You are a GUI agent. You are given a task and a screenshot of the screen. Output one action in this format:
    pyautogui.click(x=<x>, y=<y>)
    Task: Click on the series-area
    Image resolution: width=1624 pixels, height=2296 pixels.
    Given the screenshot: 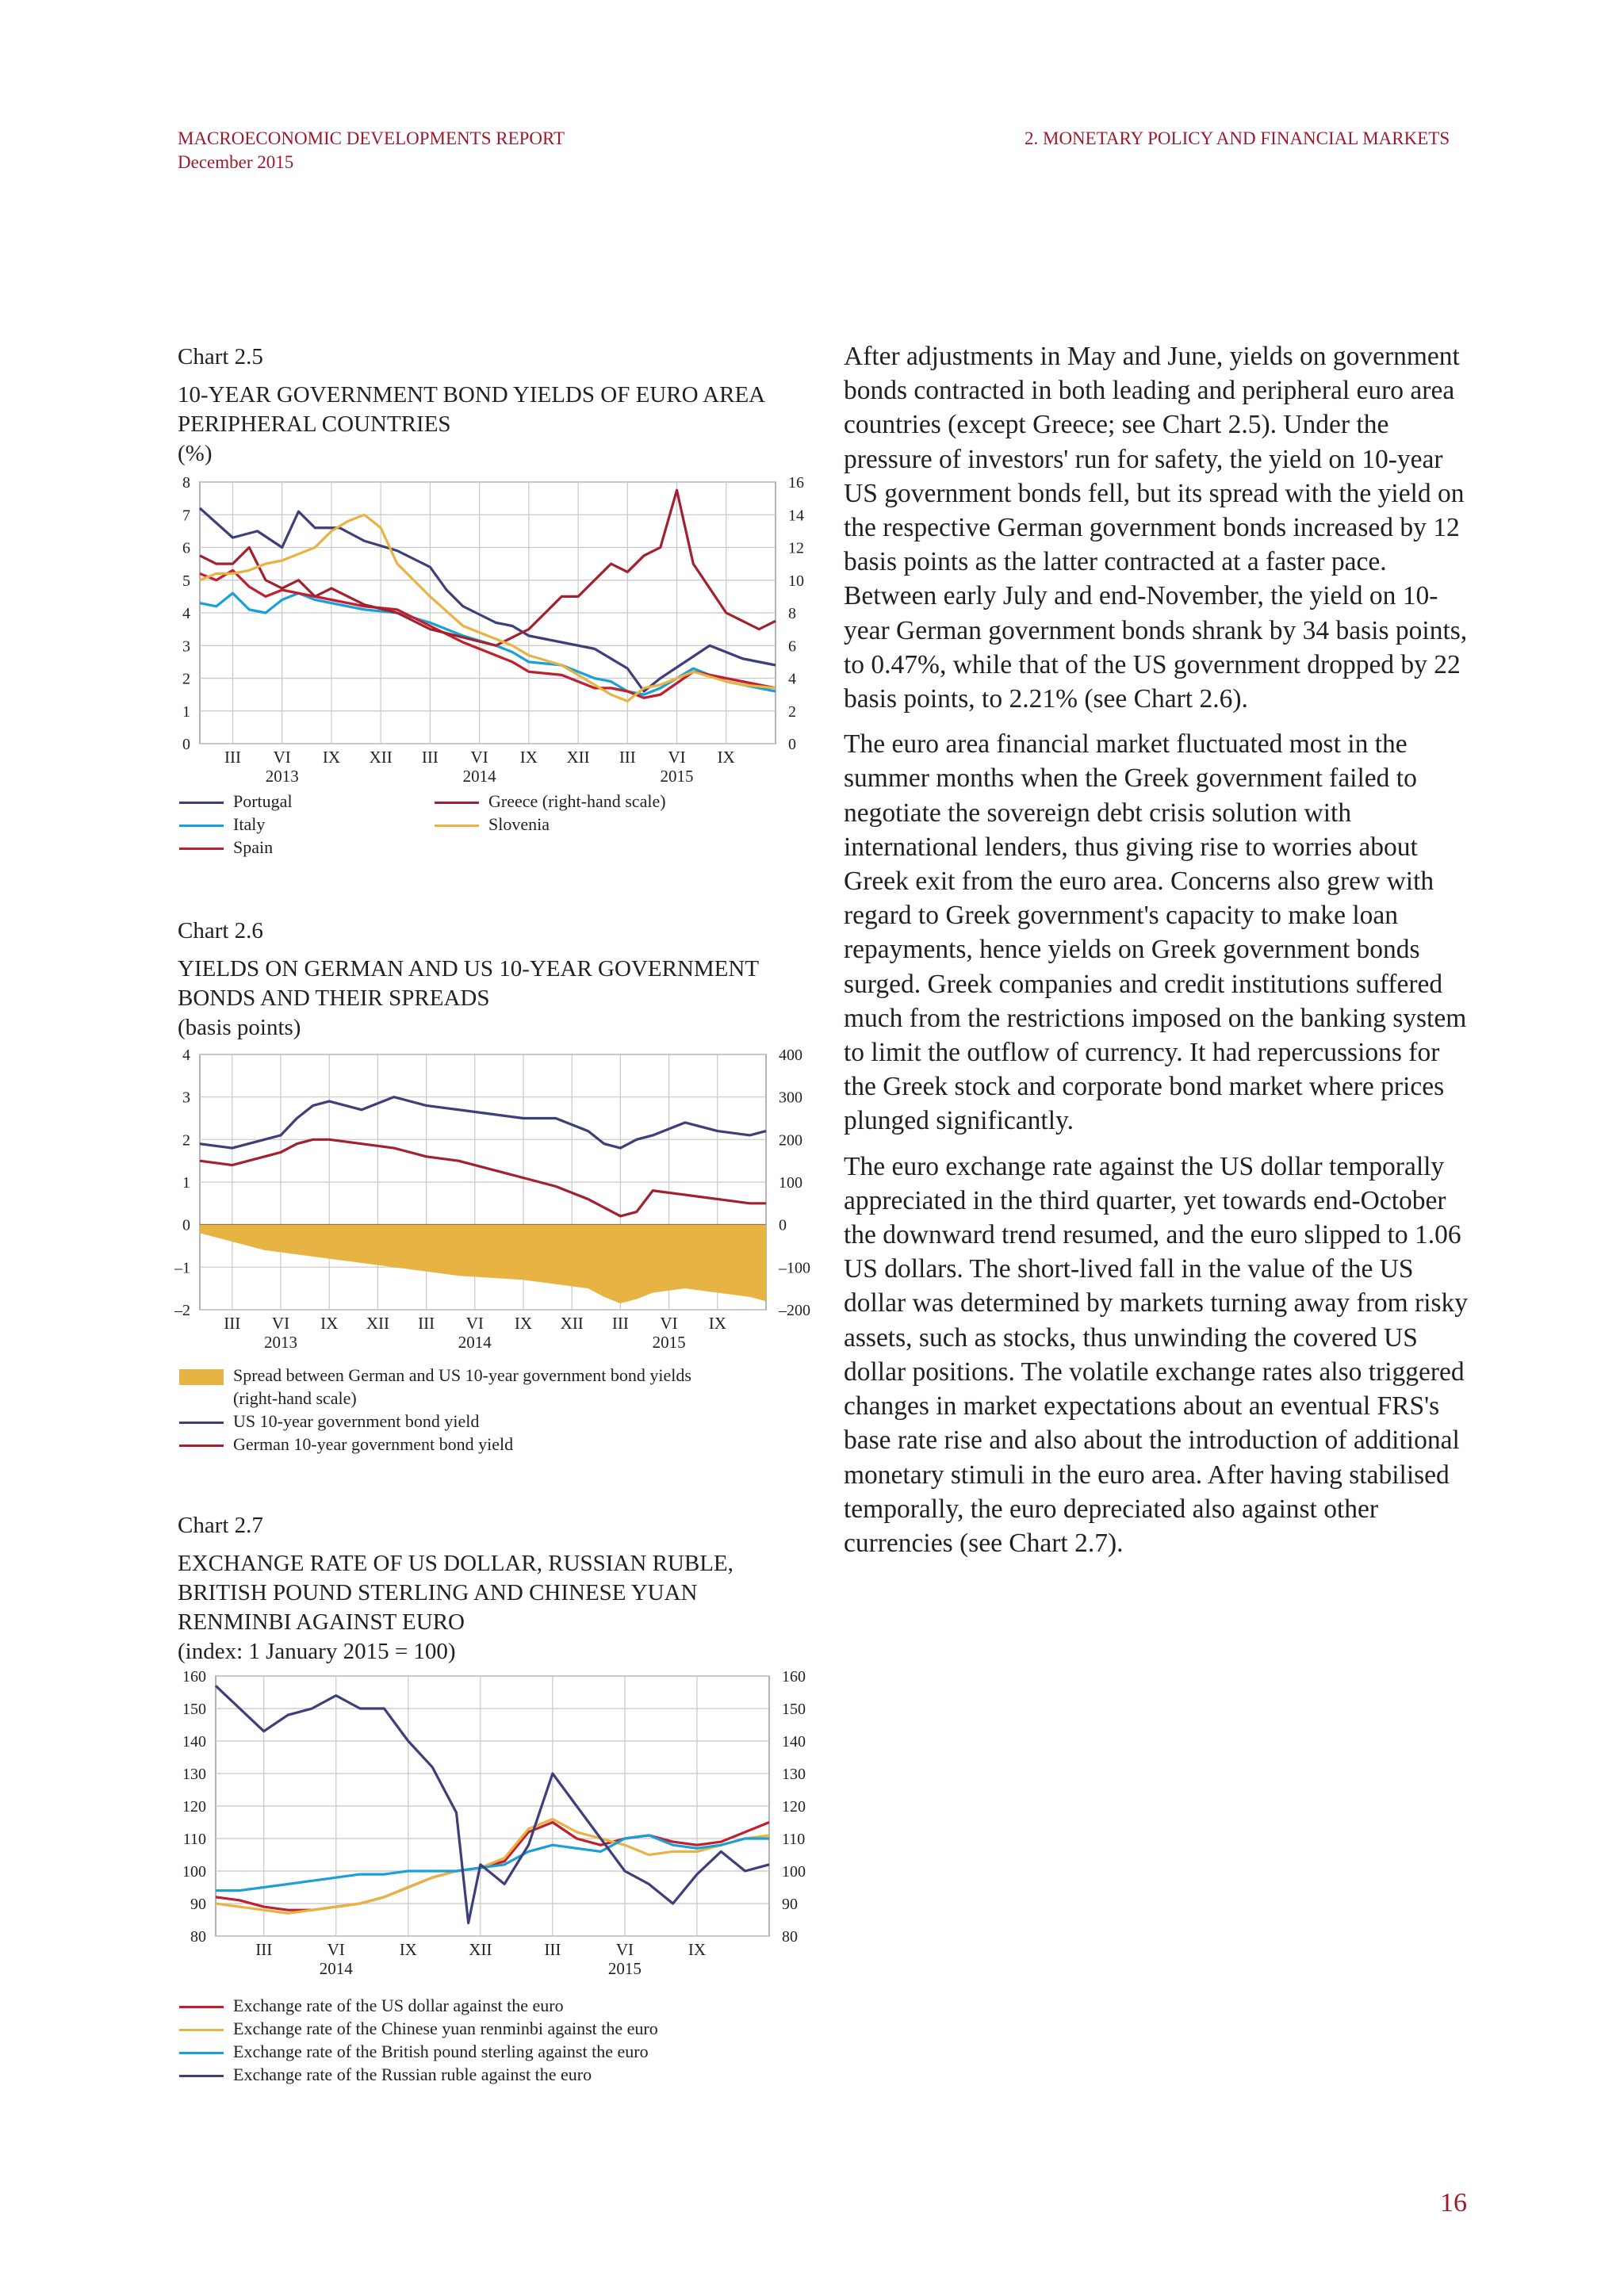 What is the action you would take?
    pyautogui.click(x=483, y=1263)
    